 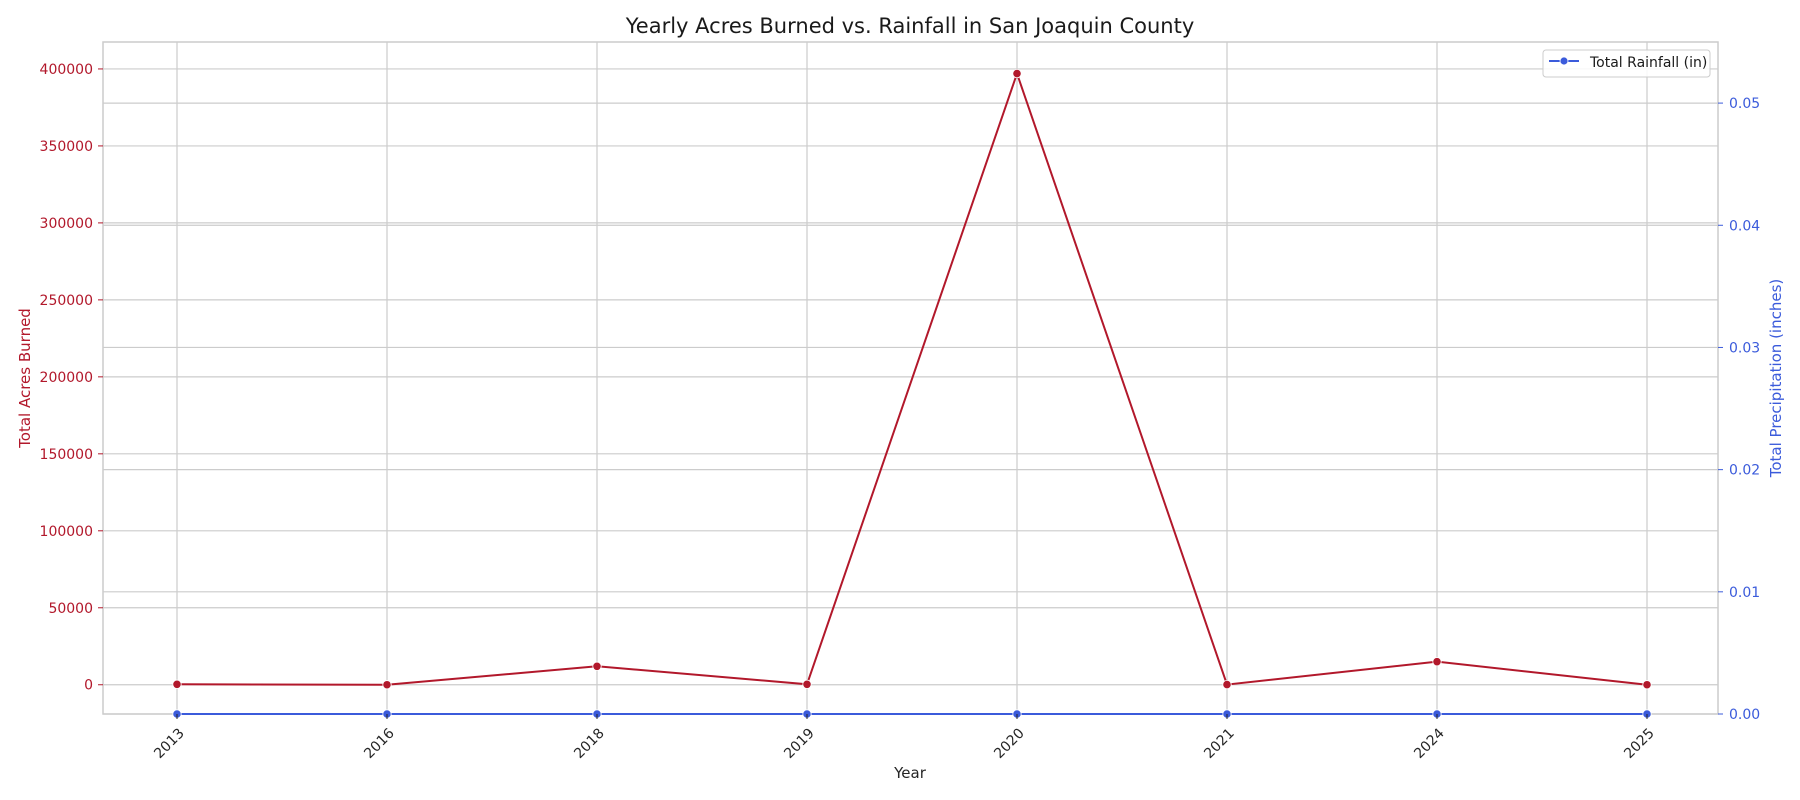 I want to click on left-y-tick-label: 150000, so click(x=66, y=455).